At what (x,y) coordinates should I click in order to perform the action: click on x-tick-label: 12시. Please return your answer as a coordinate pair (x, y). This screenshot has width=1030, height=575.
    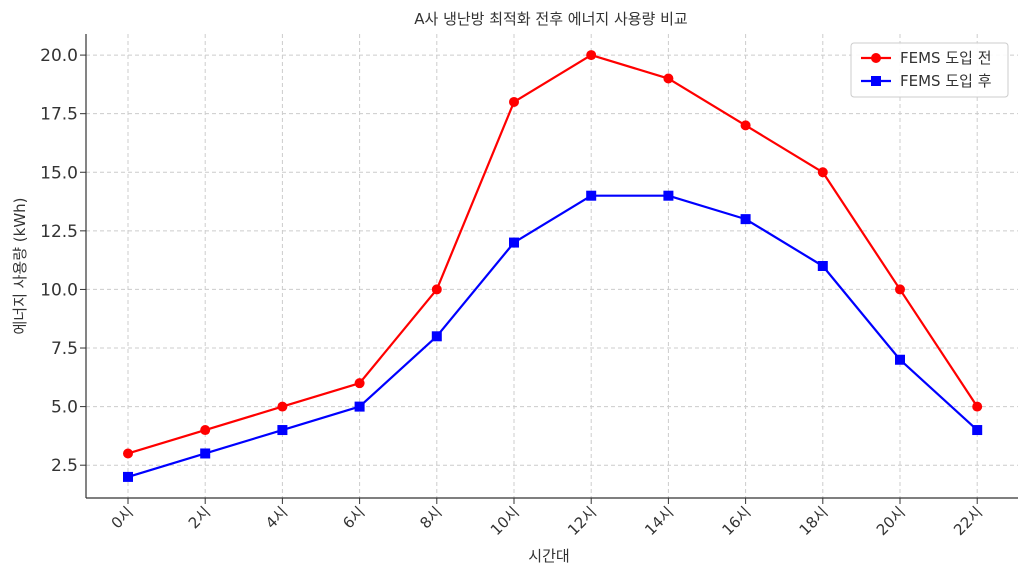
    Looking at the image, I should click on (582, 521).